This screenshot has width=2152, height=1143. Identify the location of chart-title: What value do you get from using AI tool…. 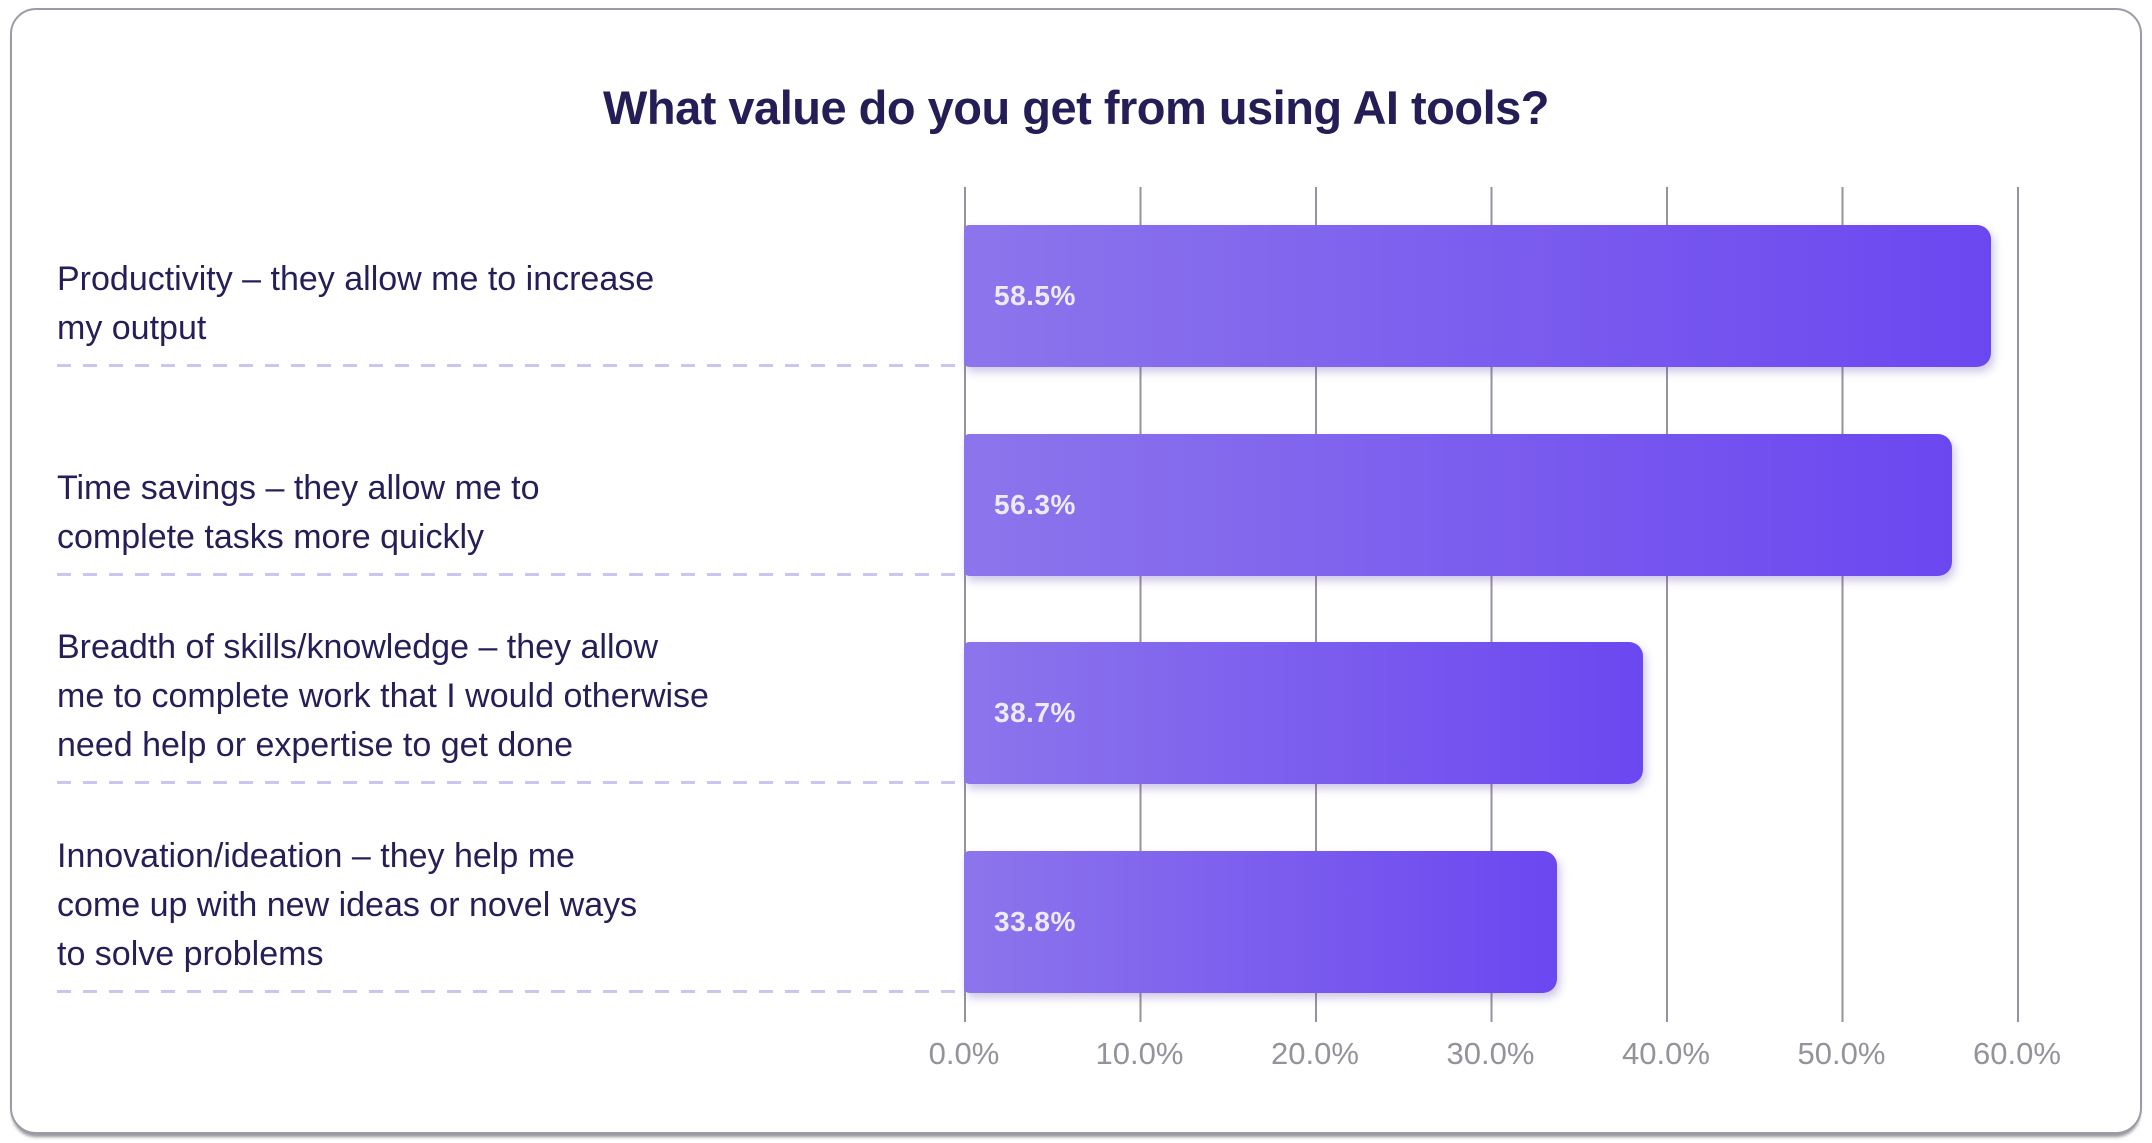
(1076, 107).